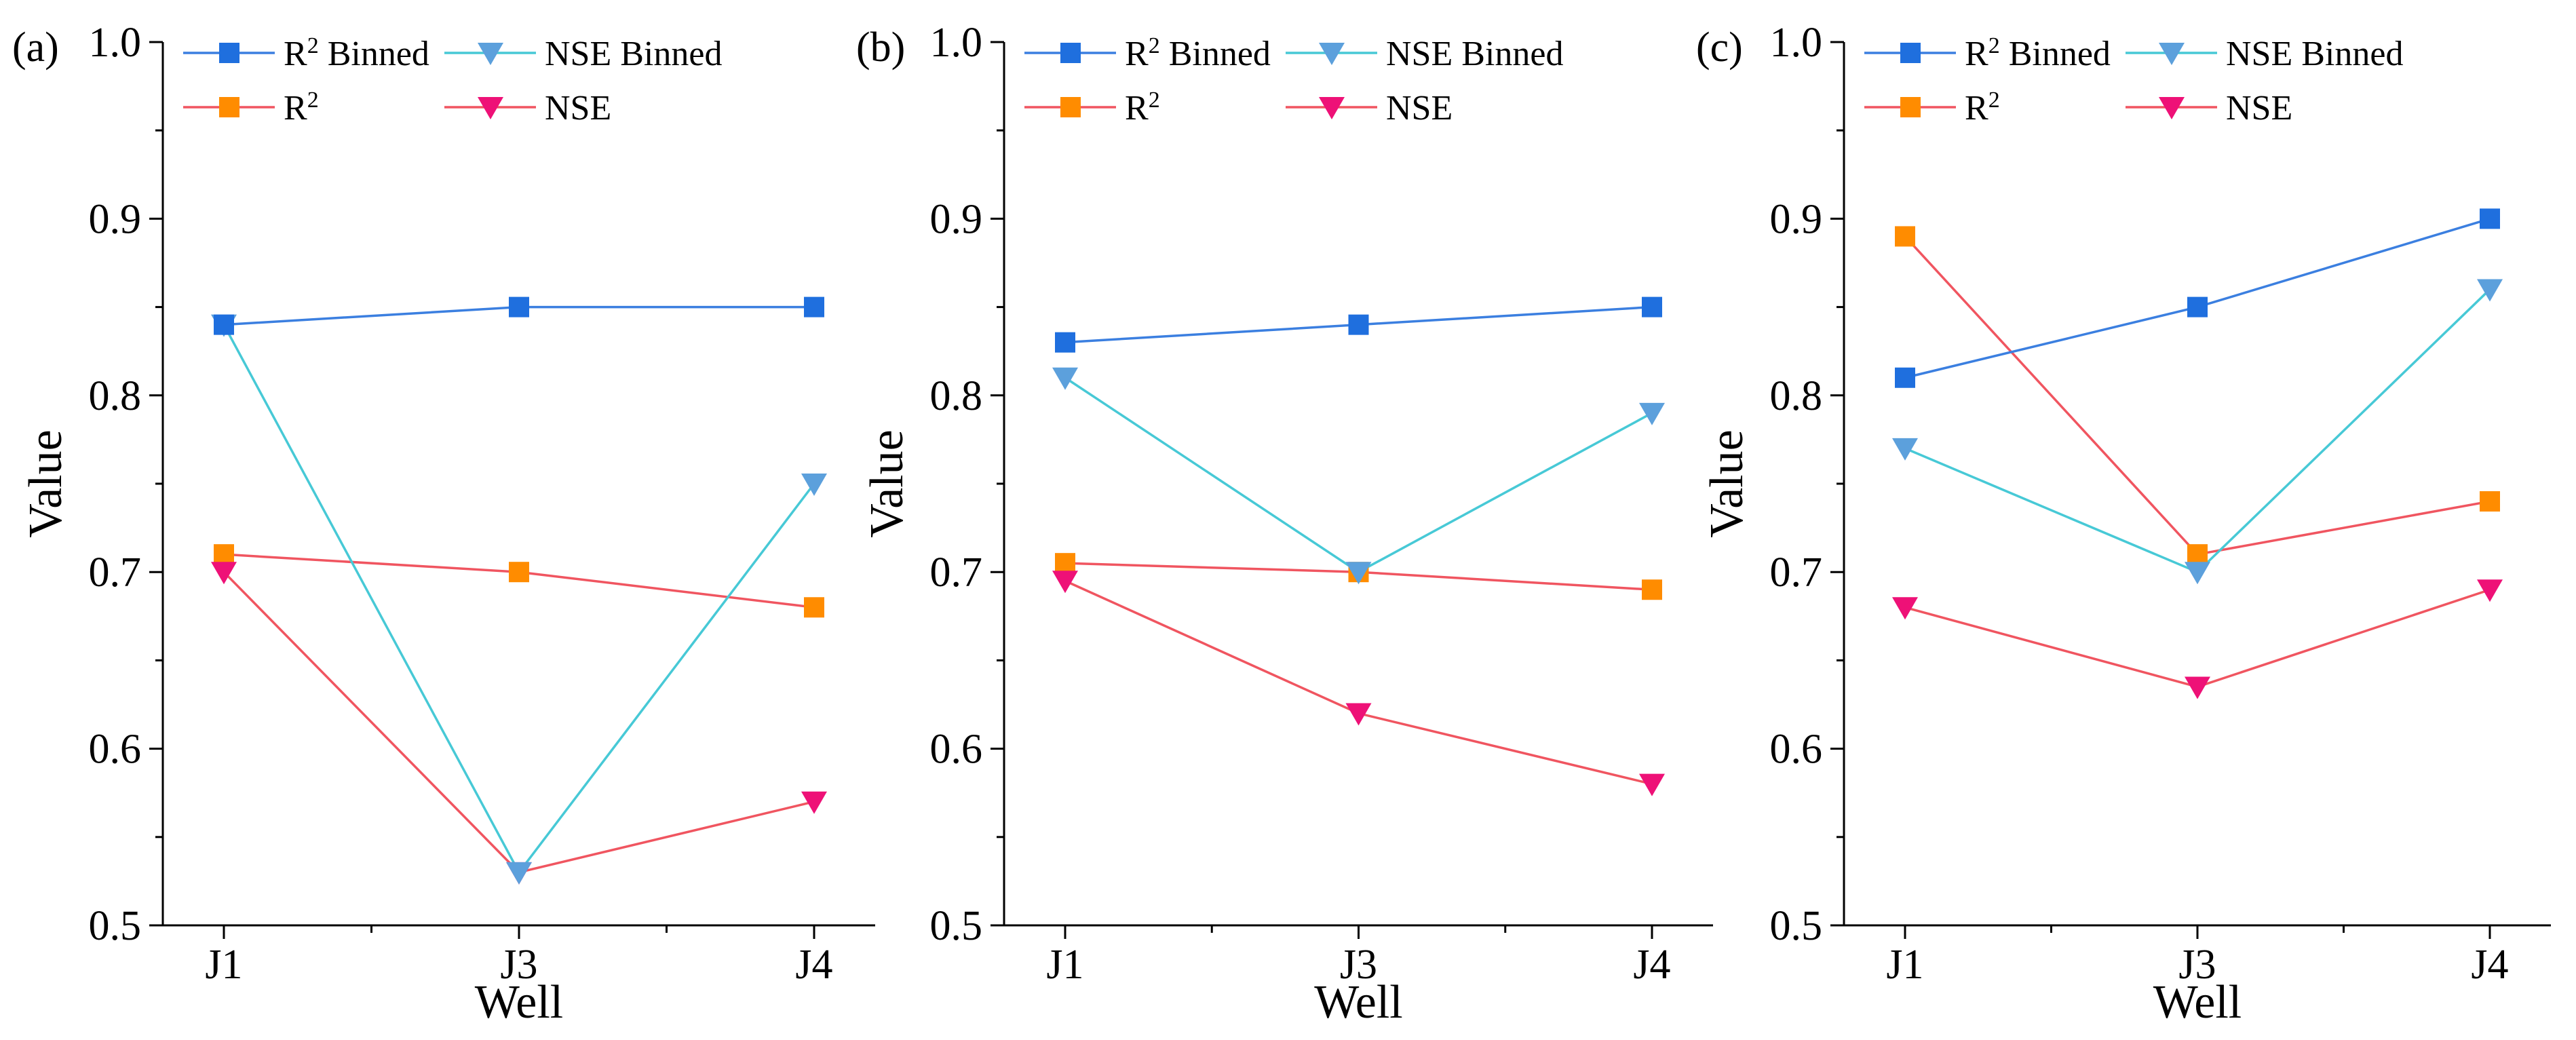  Describe the element at coordinates (35, 48) in the screenshot. I see `panel-label: (a)` at that location.